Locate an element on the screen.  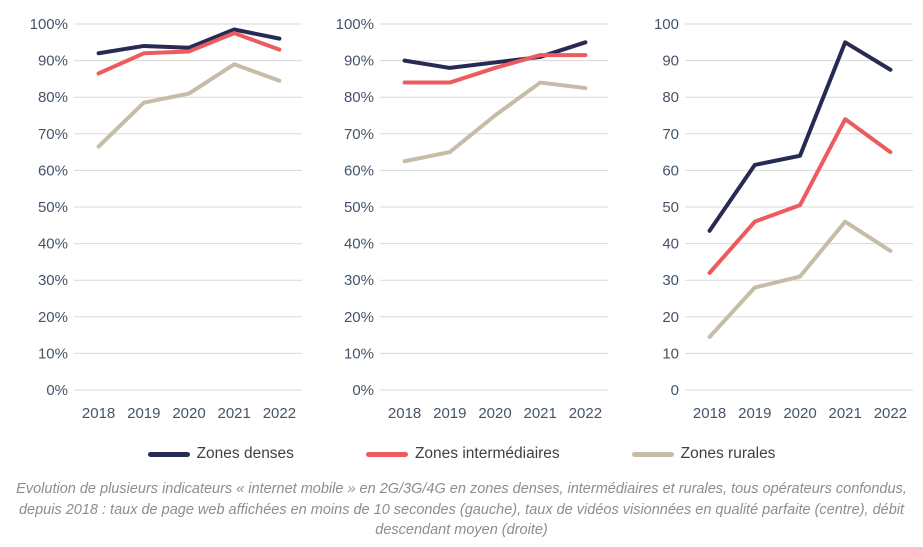
y-tick-label: 100 is located at coordinates (666, 24).